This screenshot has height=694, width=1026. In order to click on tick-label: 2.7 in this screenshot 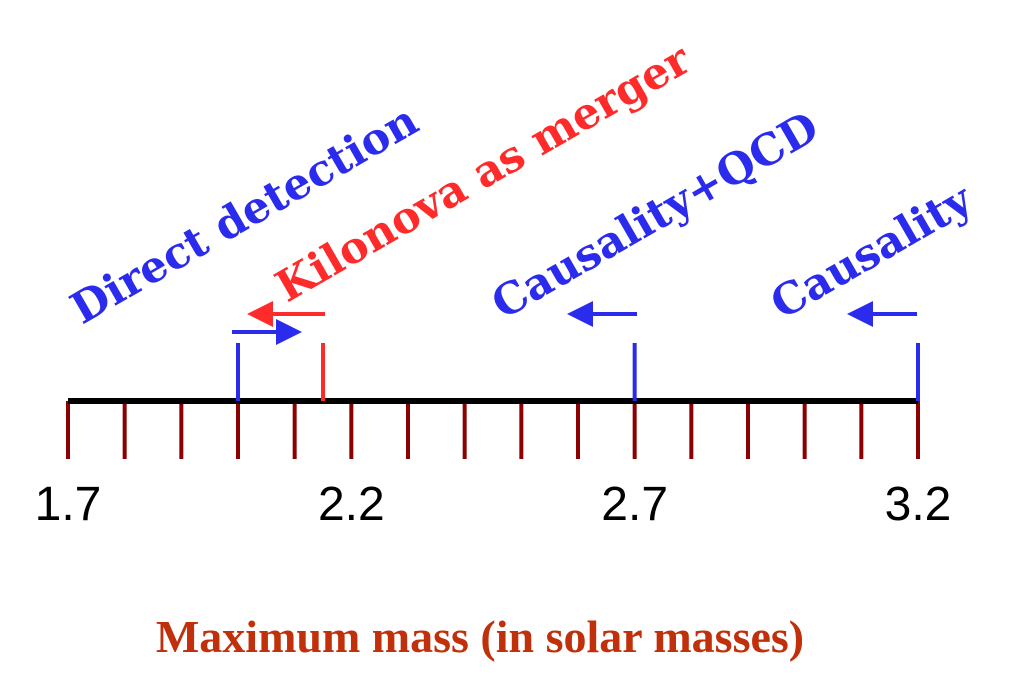, I will do `click(634, 504)`.